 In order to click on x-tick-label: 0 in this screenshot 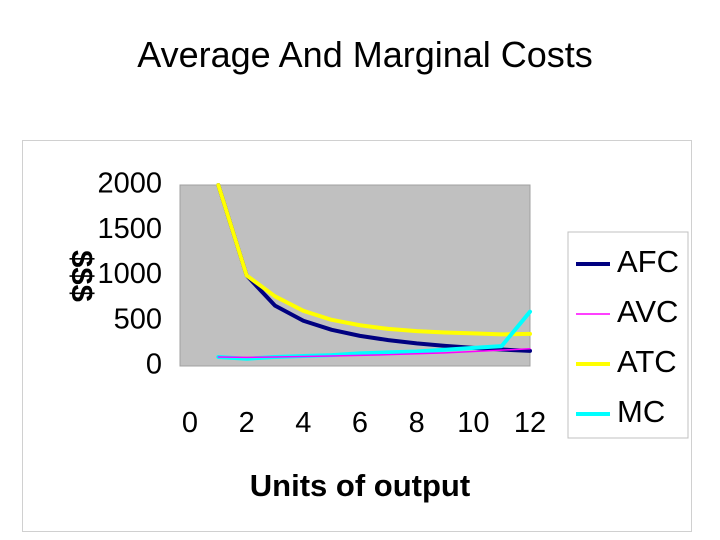, I will do `click(190, 423)`.